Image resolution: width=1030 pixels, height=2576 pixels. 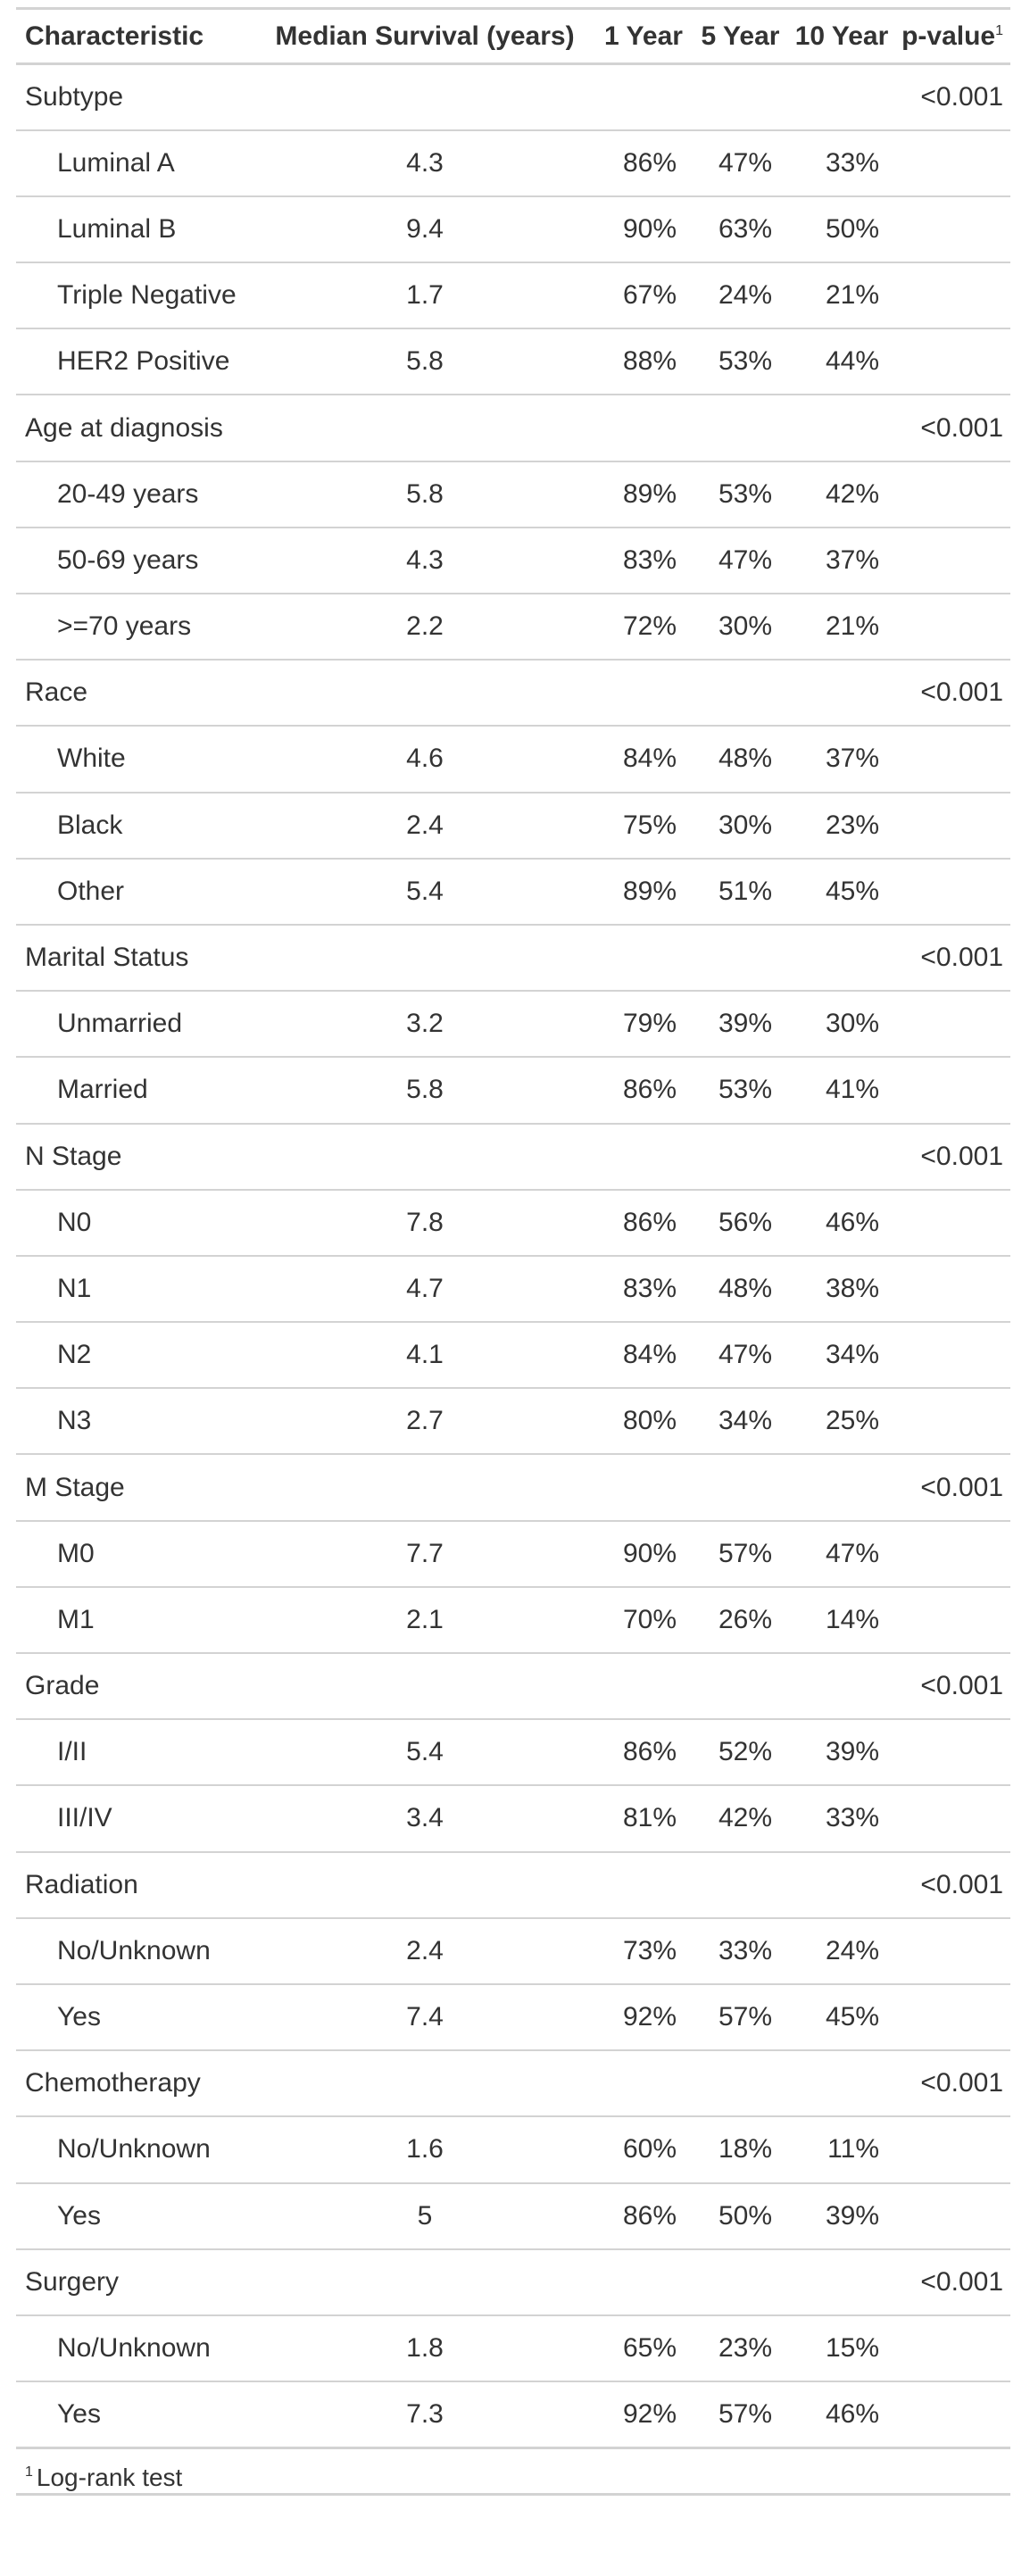 I want to click on survival-1-year-cell: 75%, so click(x=643, y=826).